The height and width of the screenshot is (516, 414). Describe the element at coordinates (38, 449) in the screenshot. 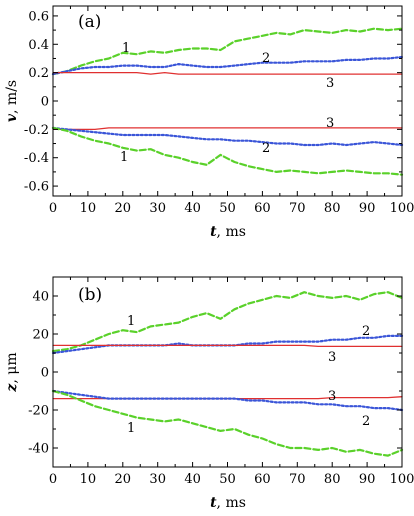

I see `panel-b-y-tick-label: -40` at that location.